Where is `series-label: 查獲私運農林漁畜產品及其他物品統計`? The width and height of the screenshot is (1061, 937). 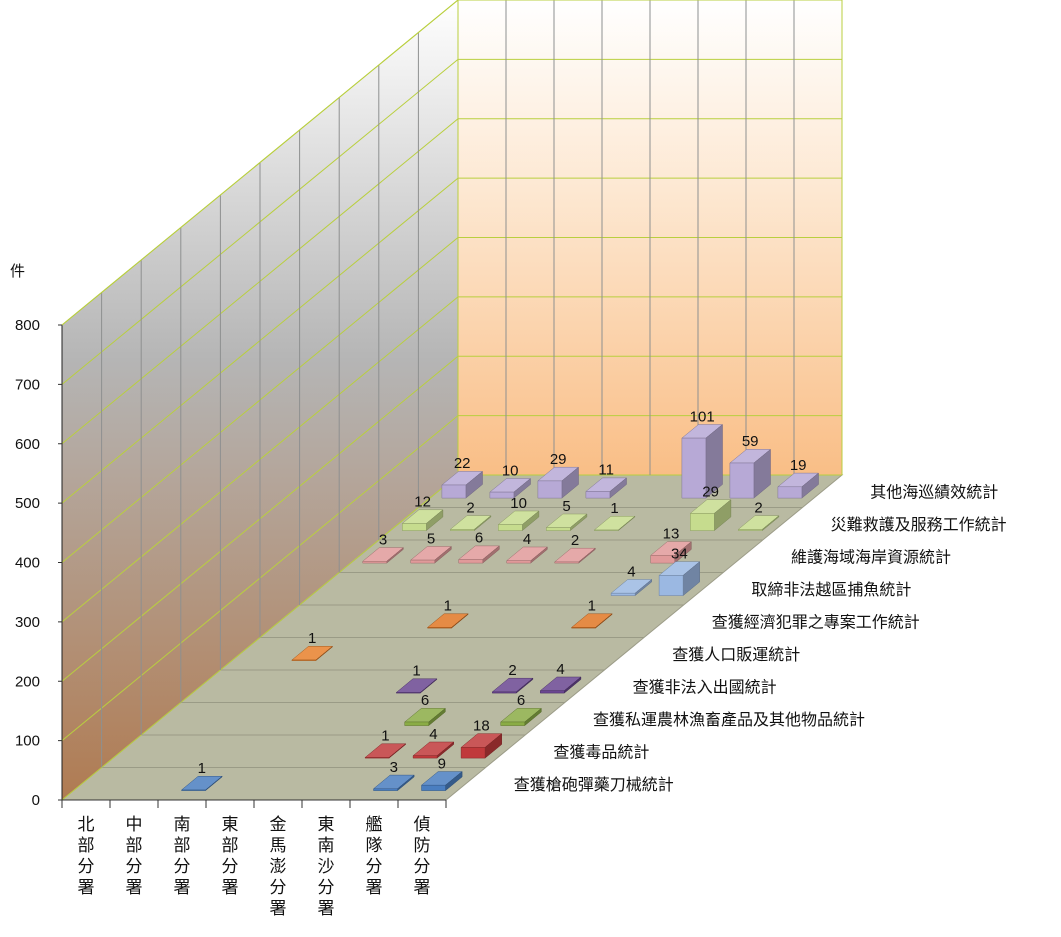
series-label: 查獲私運農林漁畜產品及其他物品統計 is located at coordinates (729, 719).